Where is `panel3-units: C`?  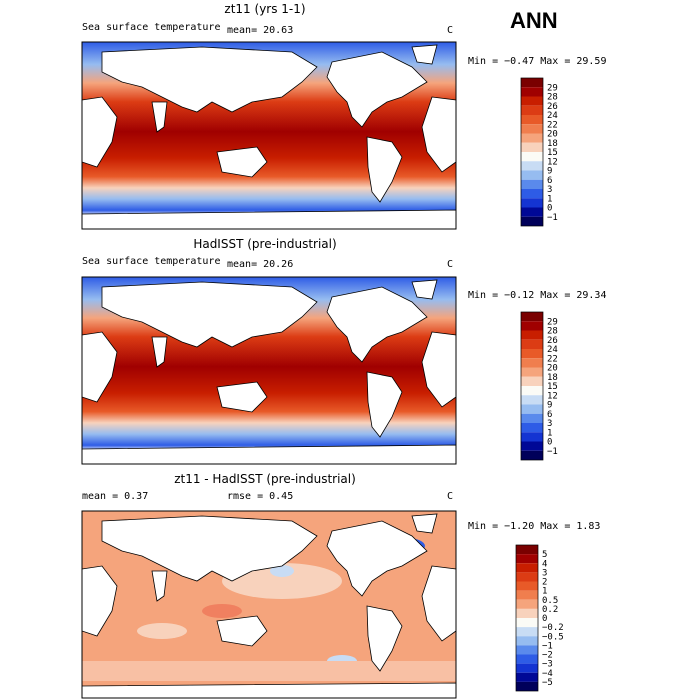 panel3-units: C is located at coordinates (450, 496).